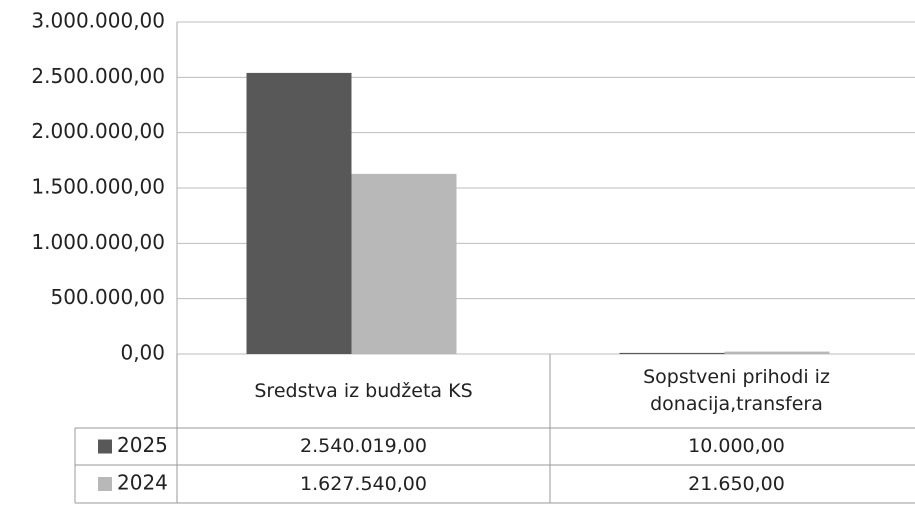  What do you see at coordinates (142, 353) in the screenshot?
I see `y-tick-label: 0,00` at bounding box center [142, 353].